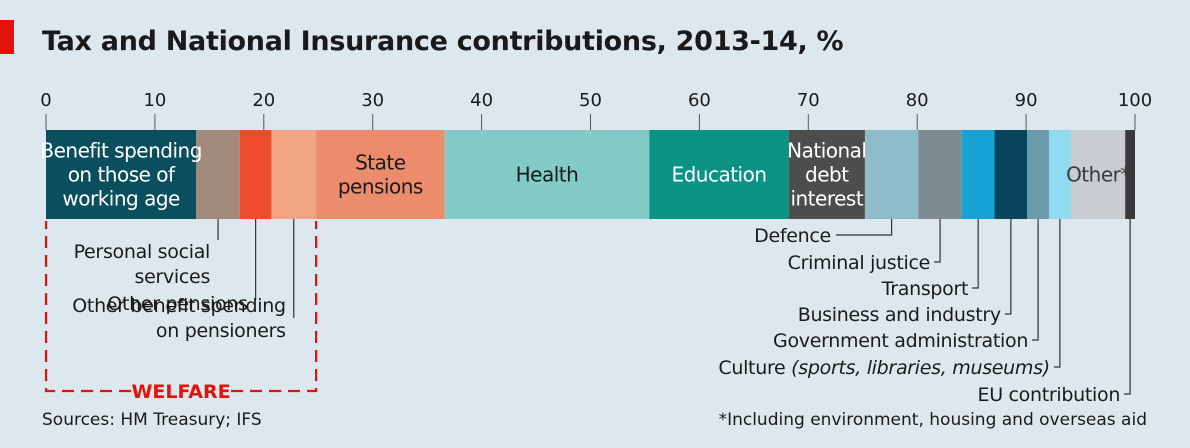  I want to click on bar-segment-eu-contribution, so click(1130, 174).